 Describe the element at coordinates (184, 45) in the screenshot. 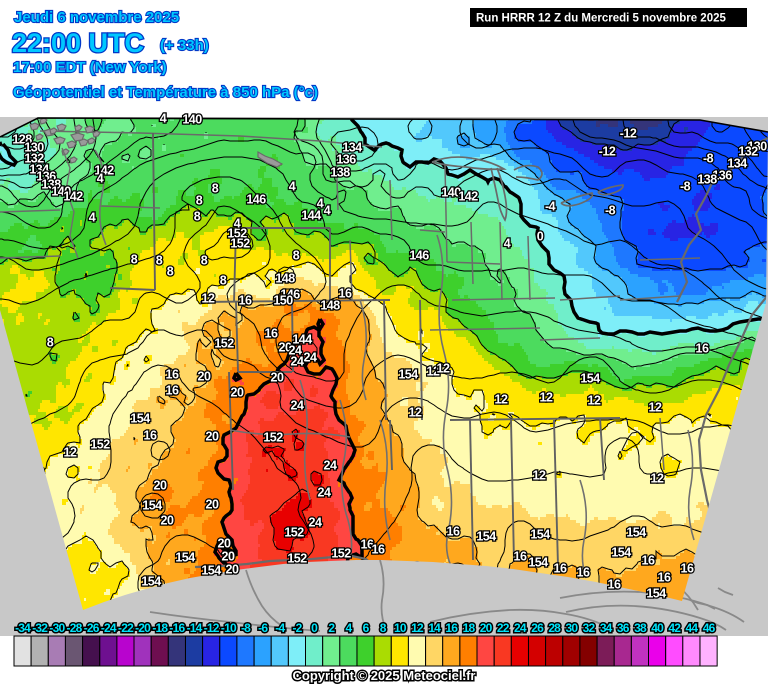

I see `svg-text: (+ 33h)` at that location.